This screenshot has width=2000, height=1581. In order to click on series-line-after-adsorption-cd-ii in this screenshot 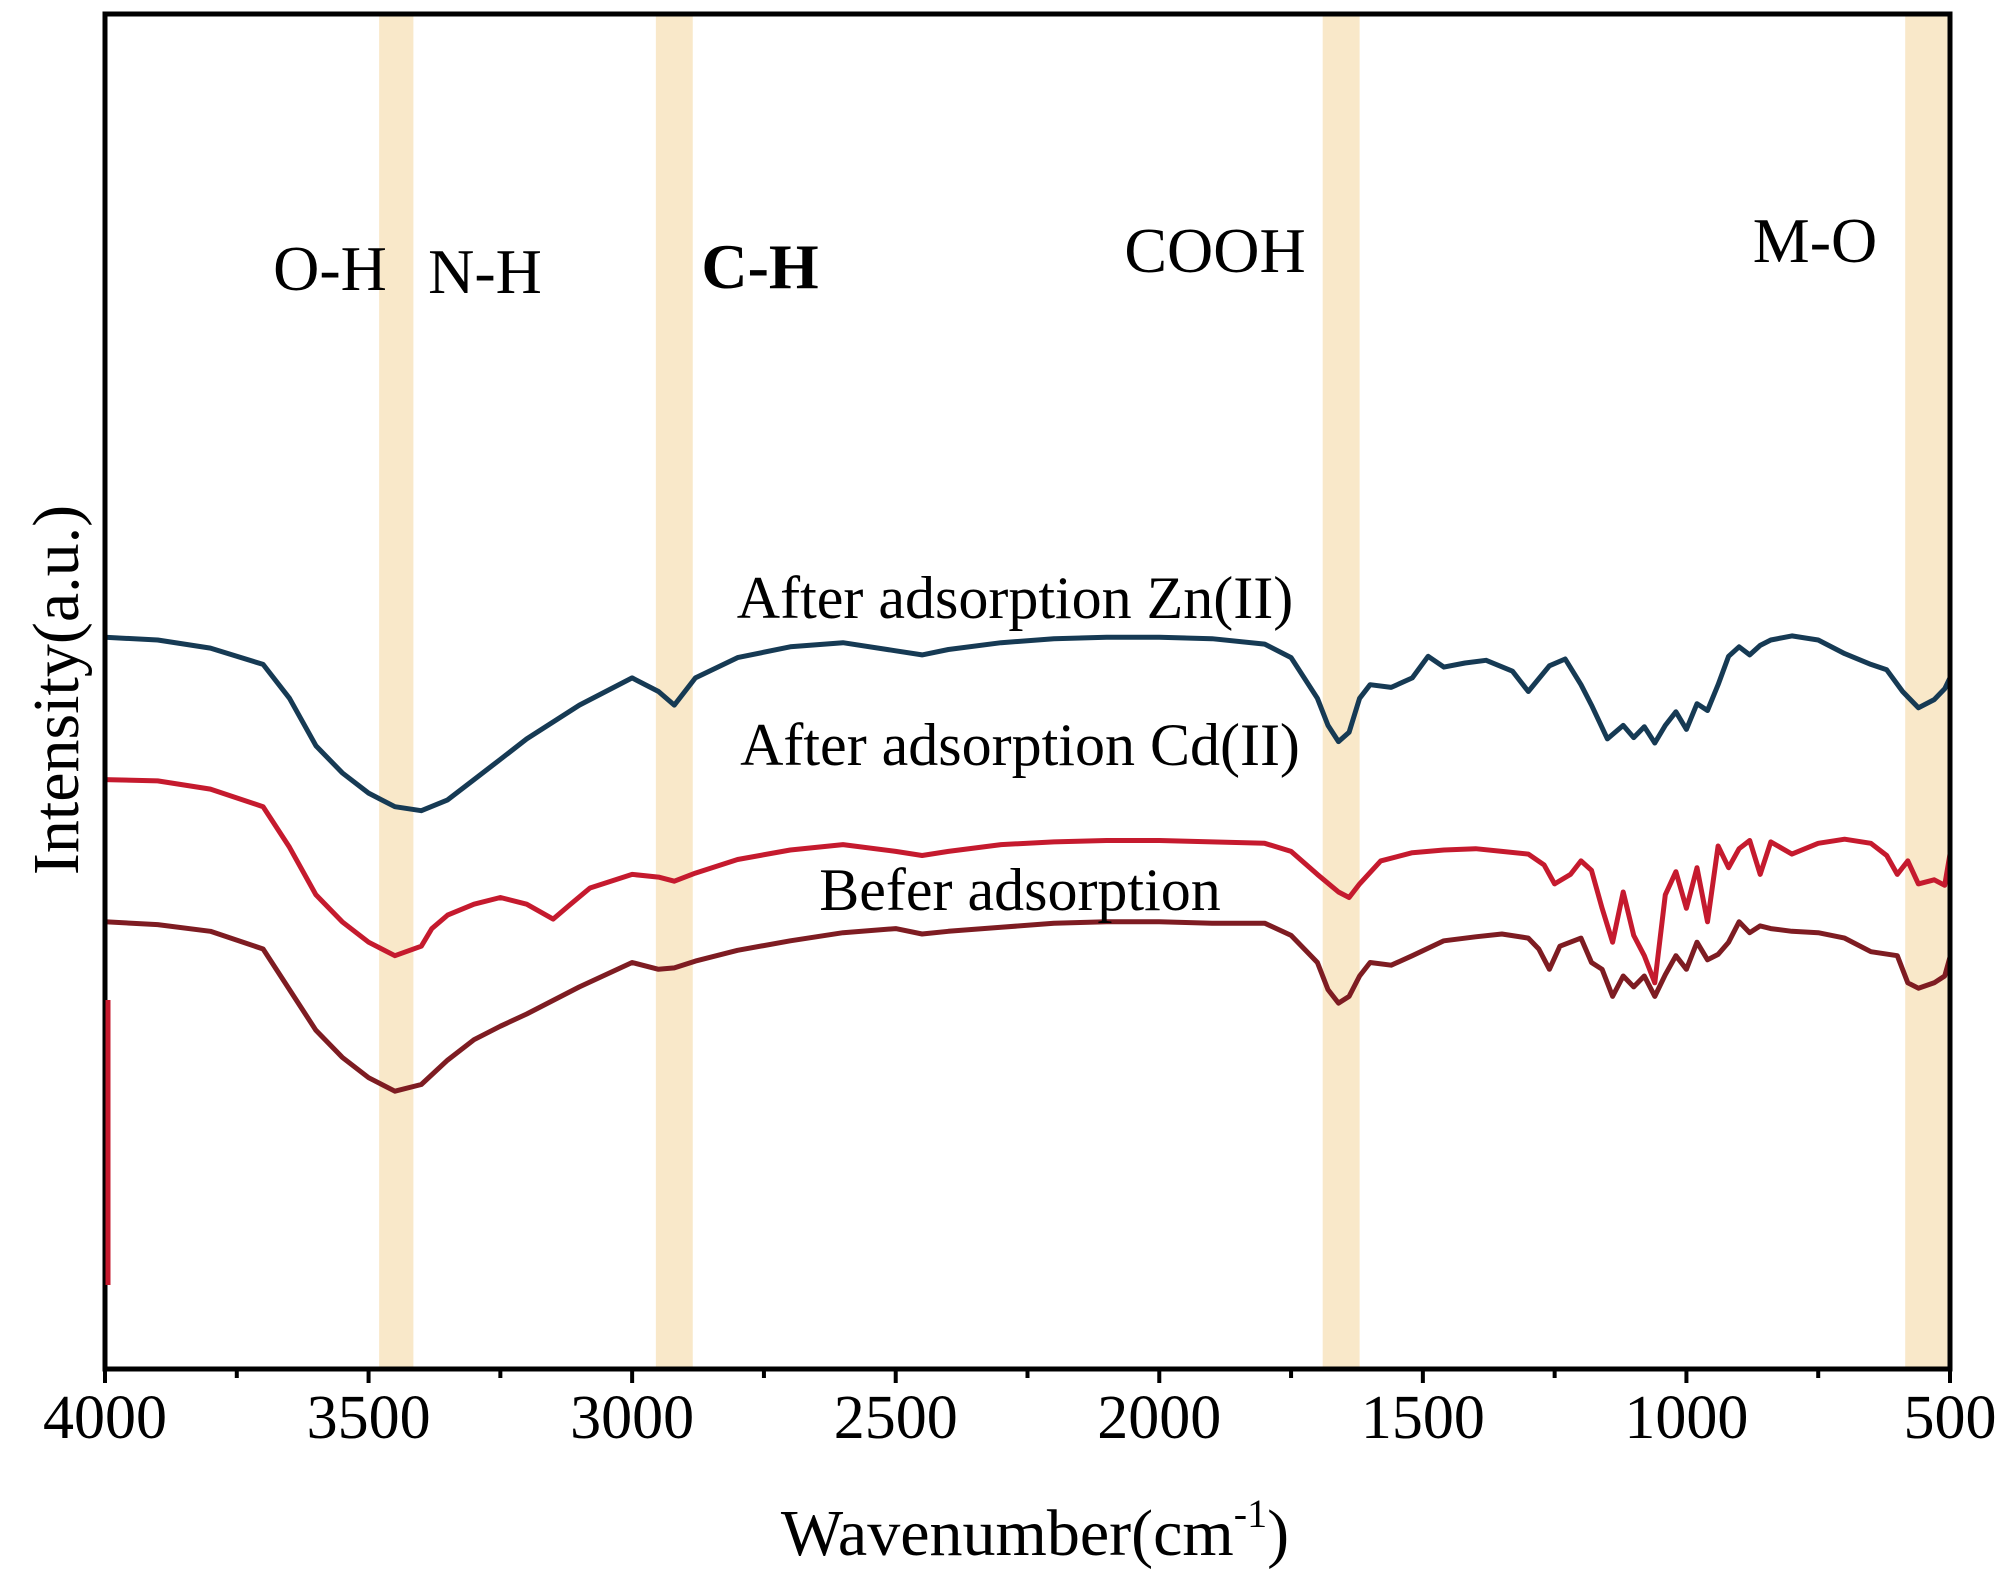, I will do `click(1027, 881)`.